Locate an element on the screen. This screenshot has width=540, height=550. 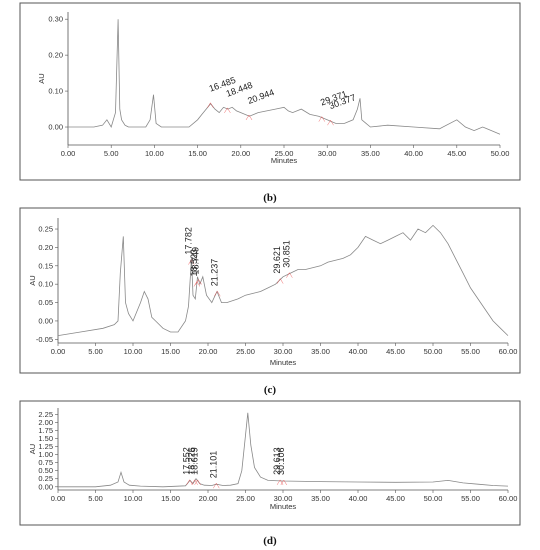
panel-d-x-tick-label: 25.00 is located at coordinates (245, 498).